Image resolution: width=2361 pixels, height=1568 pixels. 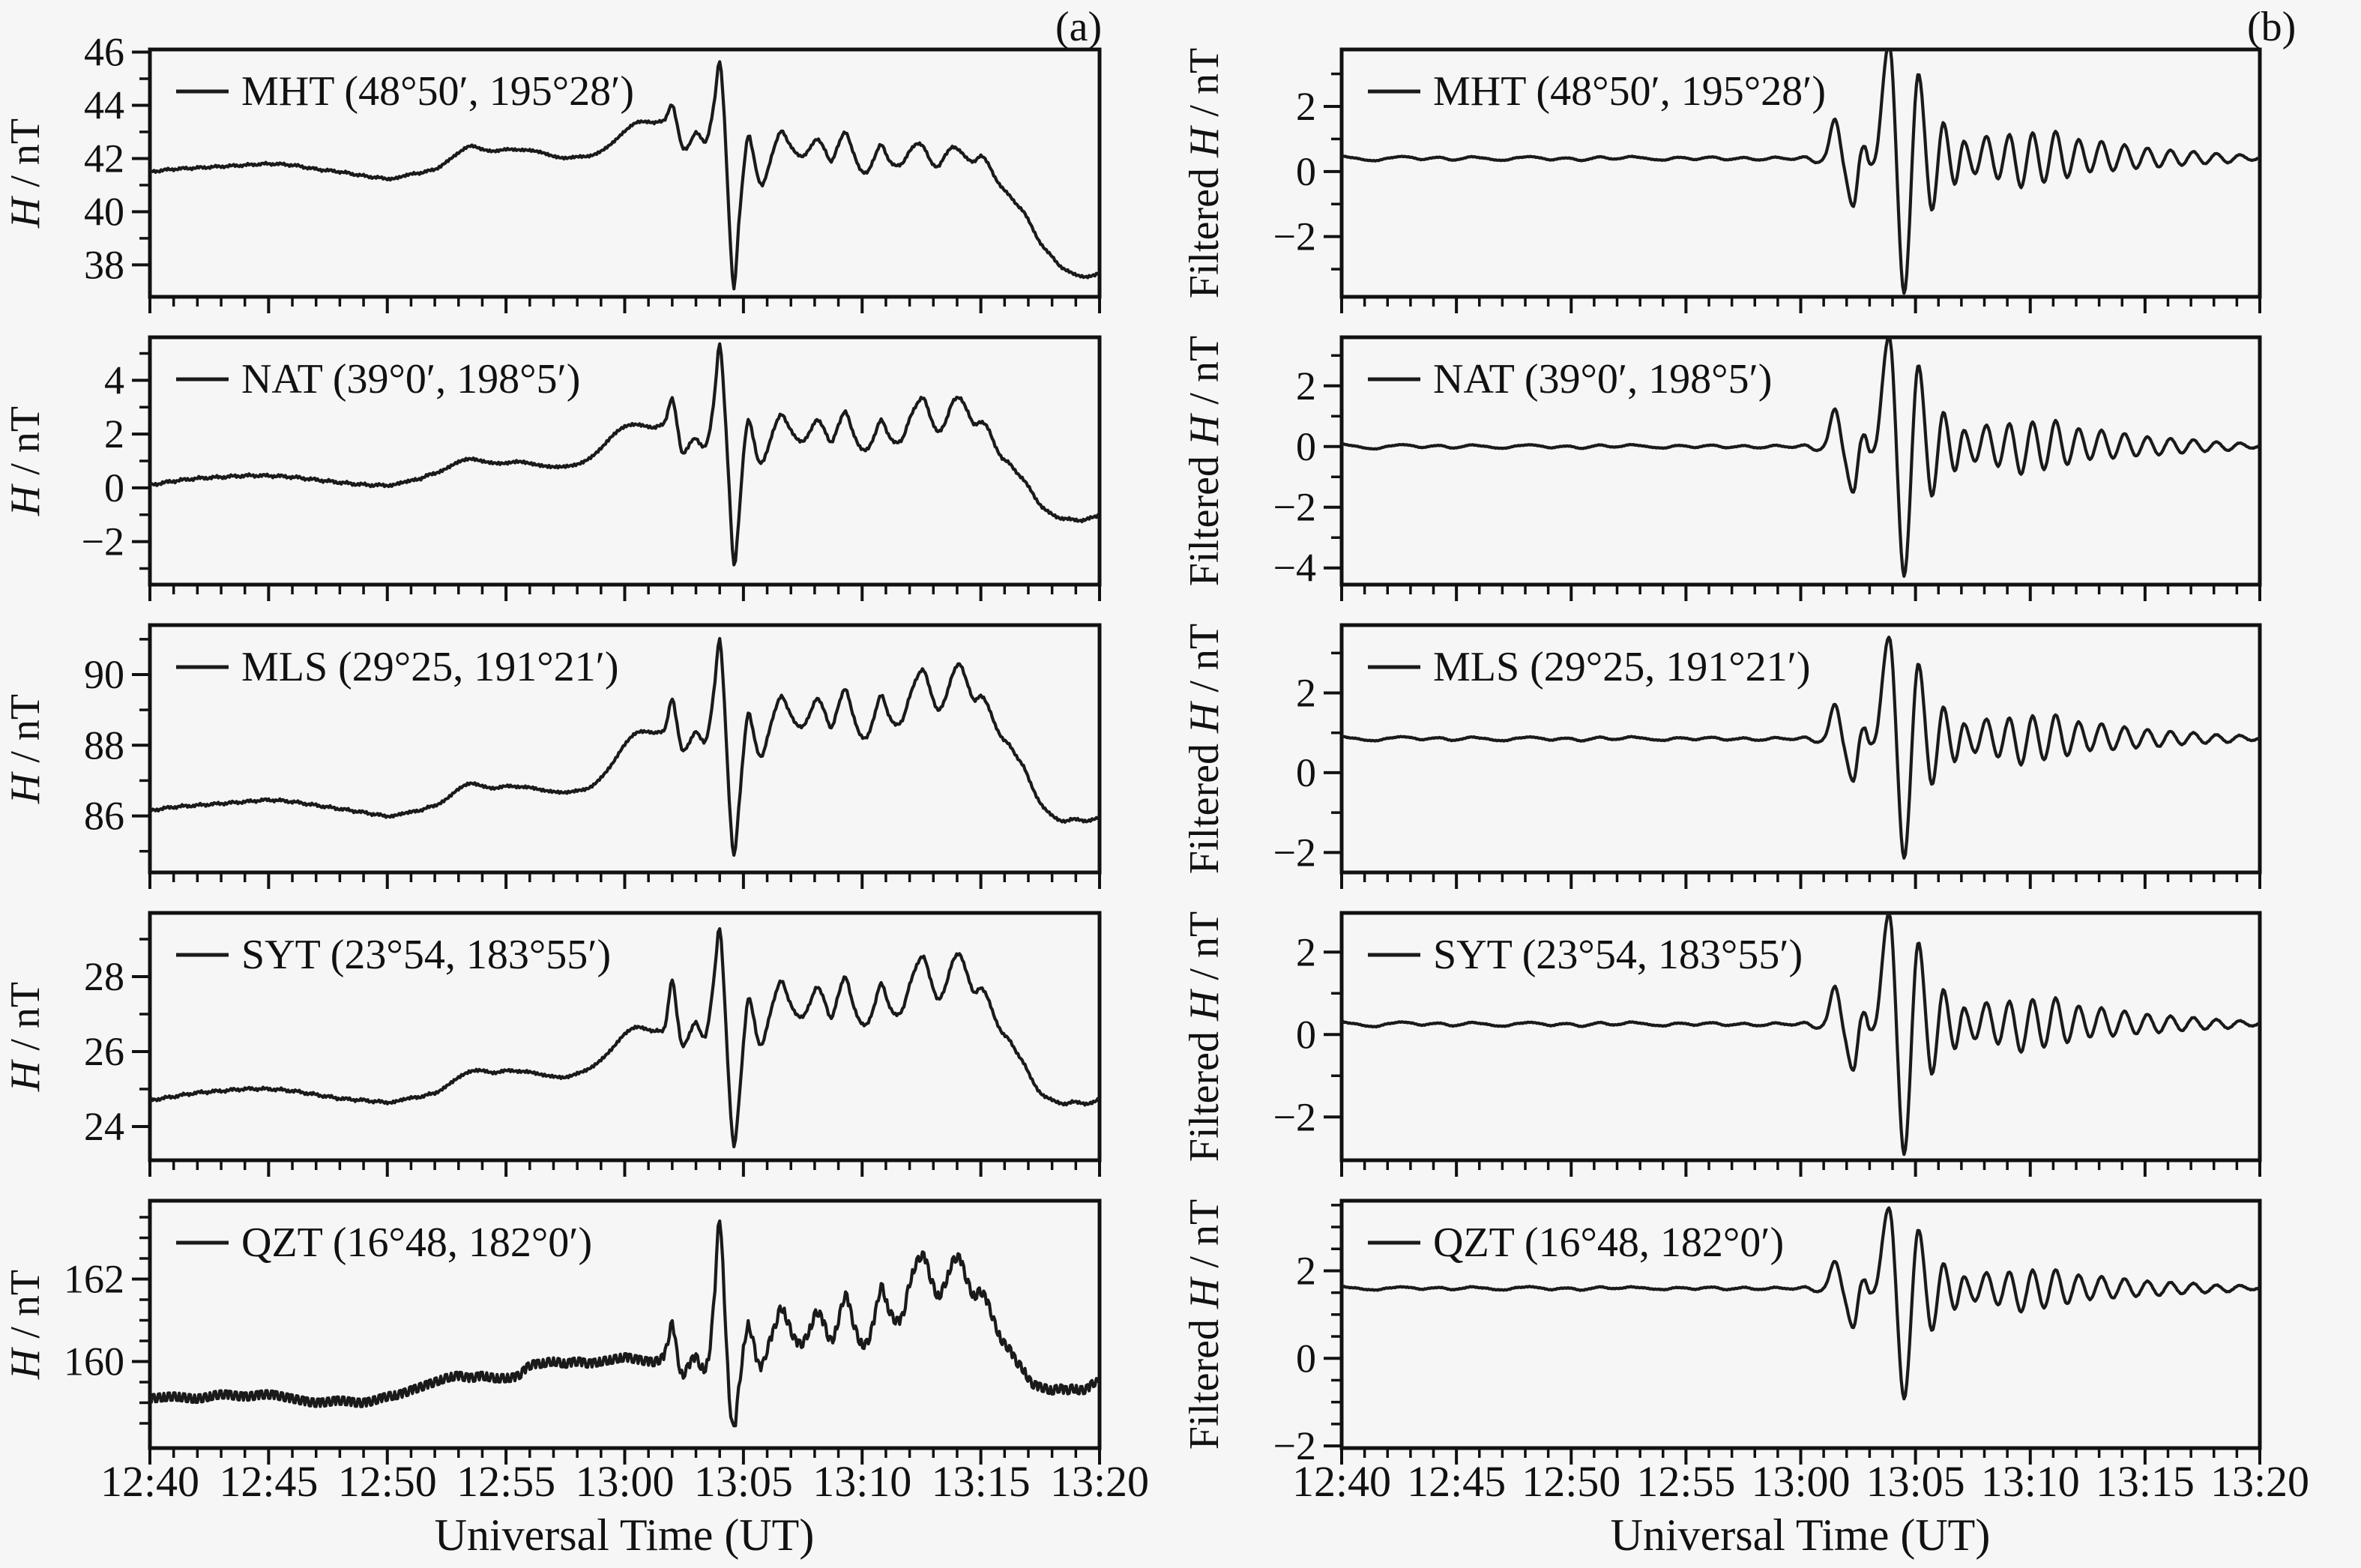 I want to click on y-tick-label: 26, so click(x=104, y=1051).